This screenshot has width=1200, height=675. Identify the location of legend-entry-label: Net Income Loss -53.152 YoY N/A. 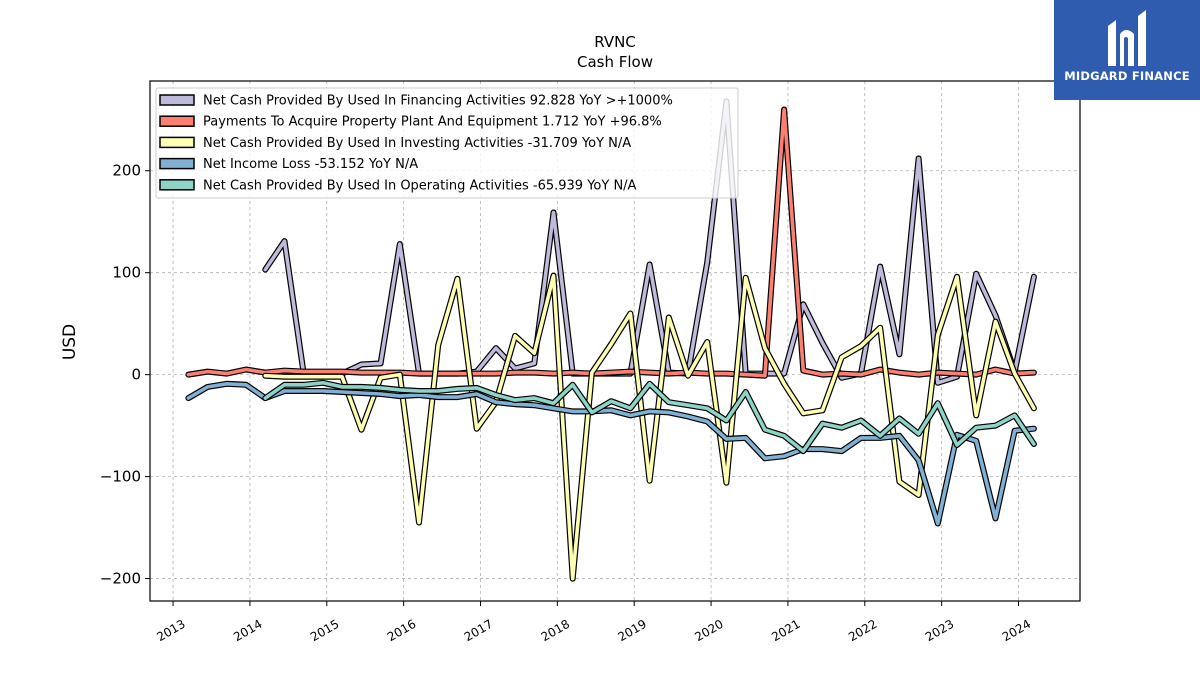
(310, 164).